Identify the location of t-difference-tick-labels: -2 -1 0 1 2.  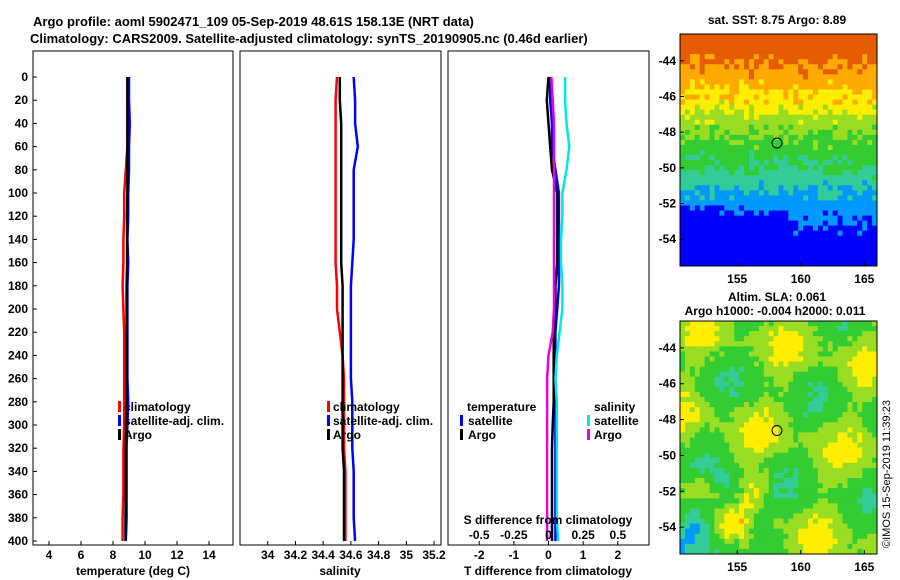
(547, 551).